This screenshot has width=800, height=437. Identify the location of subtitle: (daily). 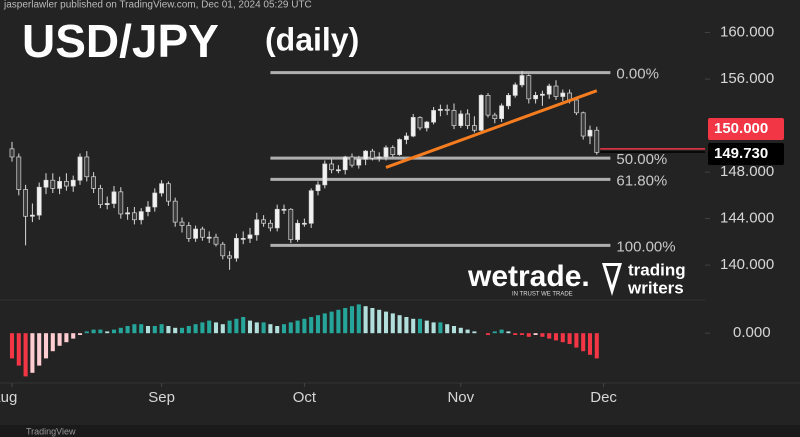
(312, 39).